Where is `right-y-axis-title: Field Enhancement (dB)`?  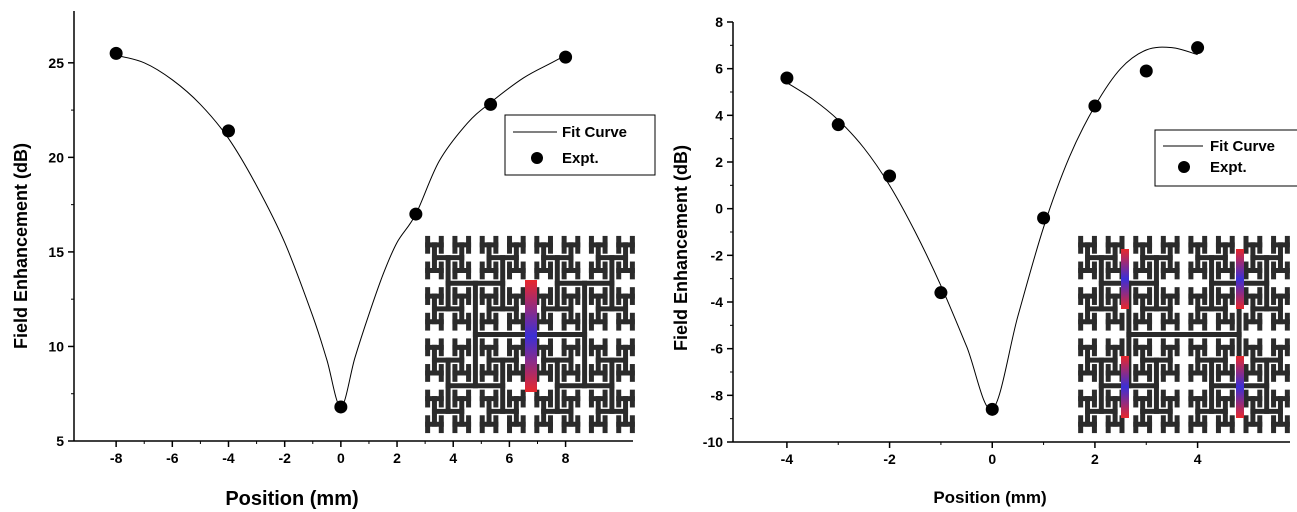 right-y-axis-title: Field Enhancement (dB) is located at coordinates (681, 248).